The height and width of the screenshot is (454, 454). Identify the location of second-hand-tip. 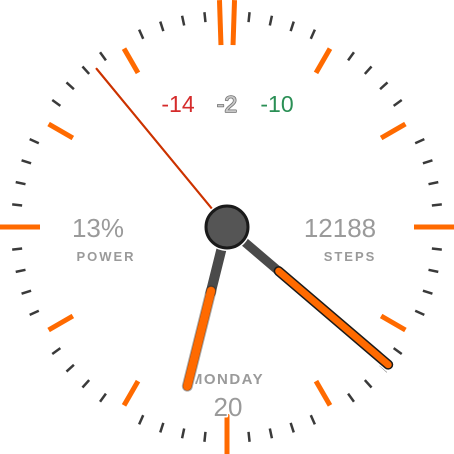
(161, 147).